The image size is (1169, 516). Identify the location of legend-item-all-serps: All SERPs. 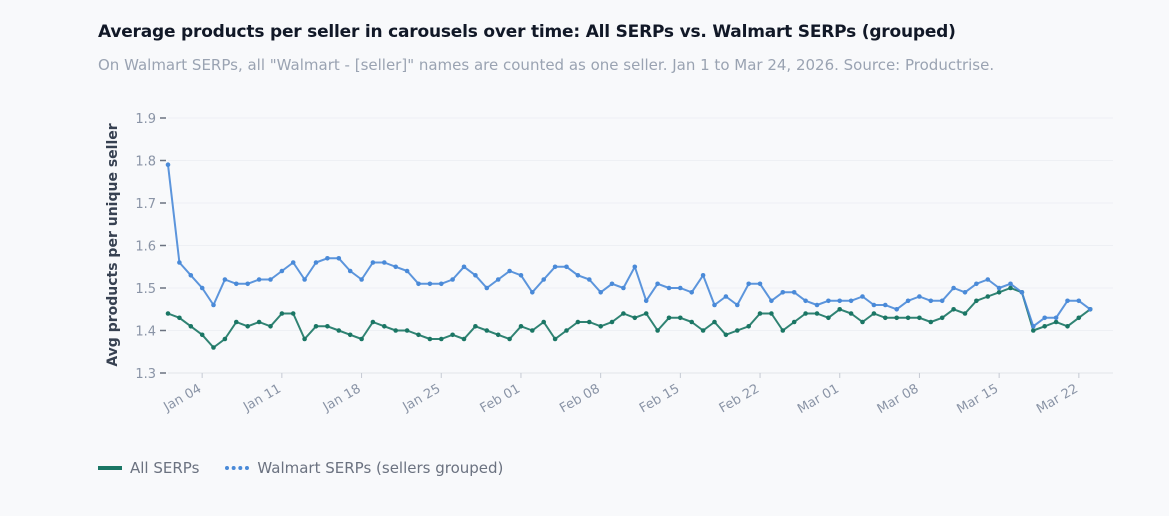
(148, 468).